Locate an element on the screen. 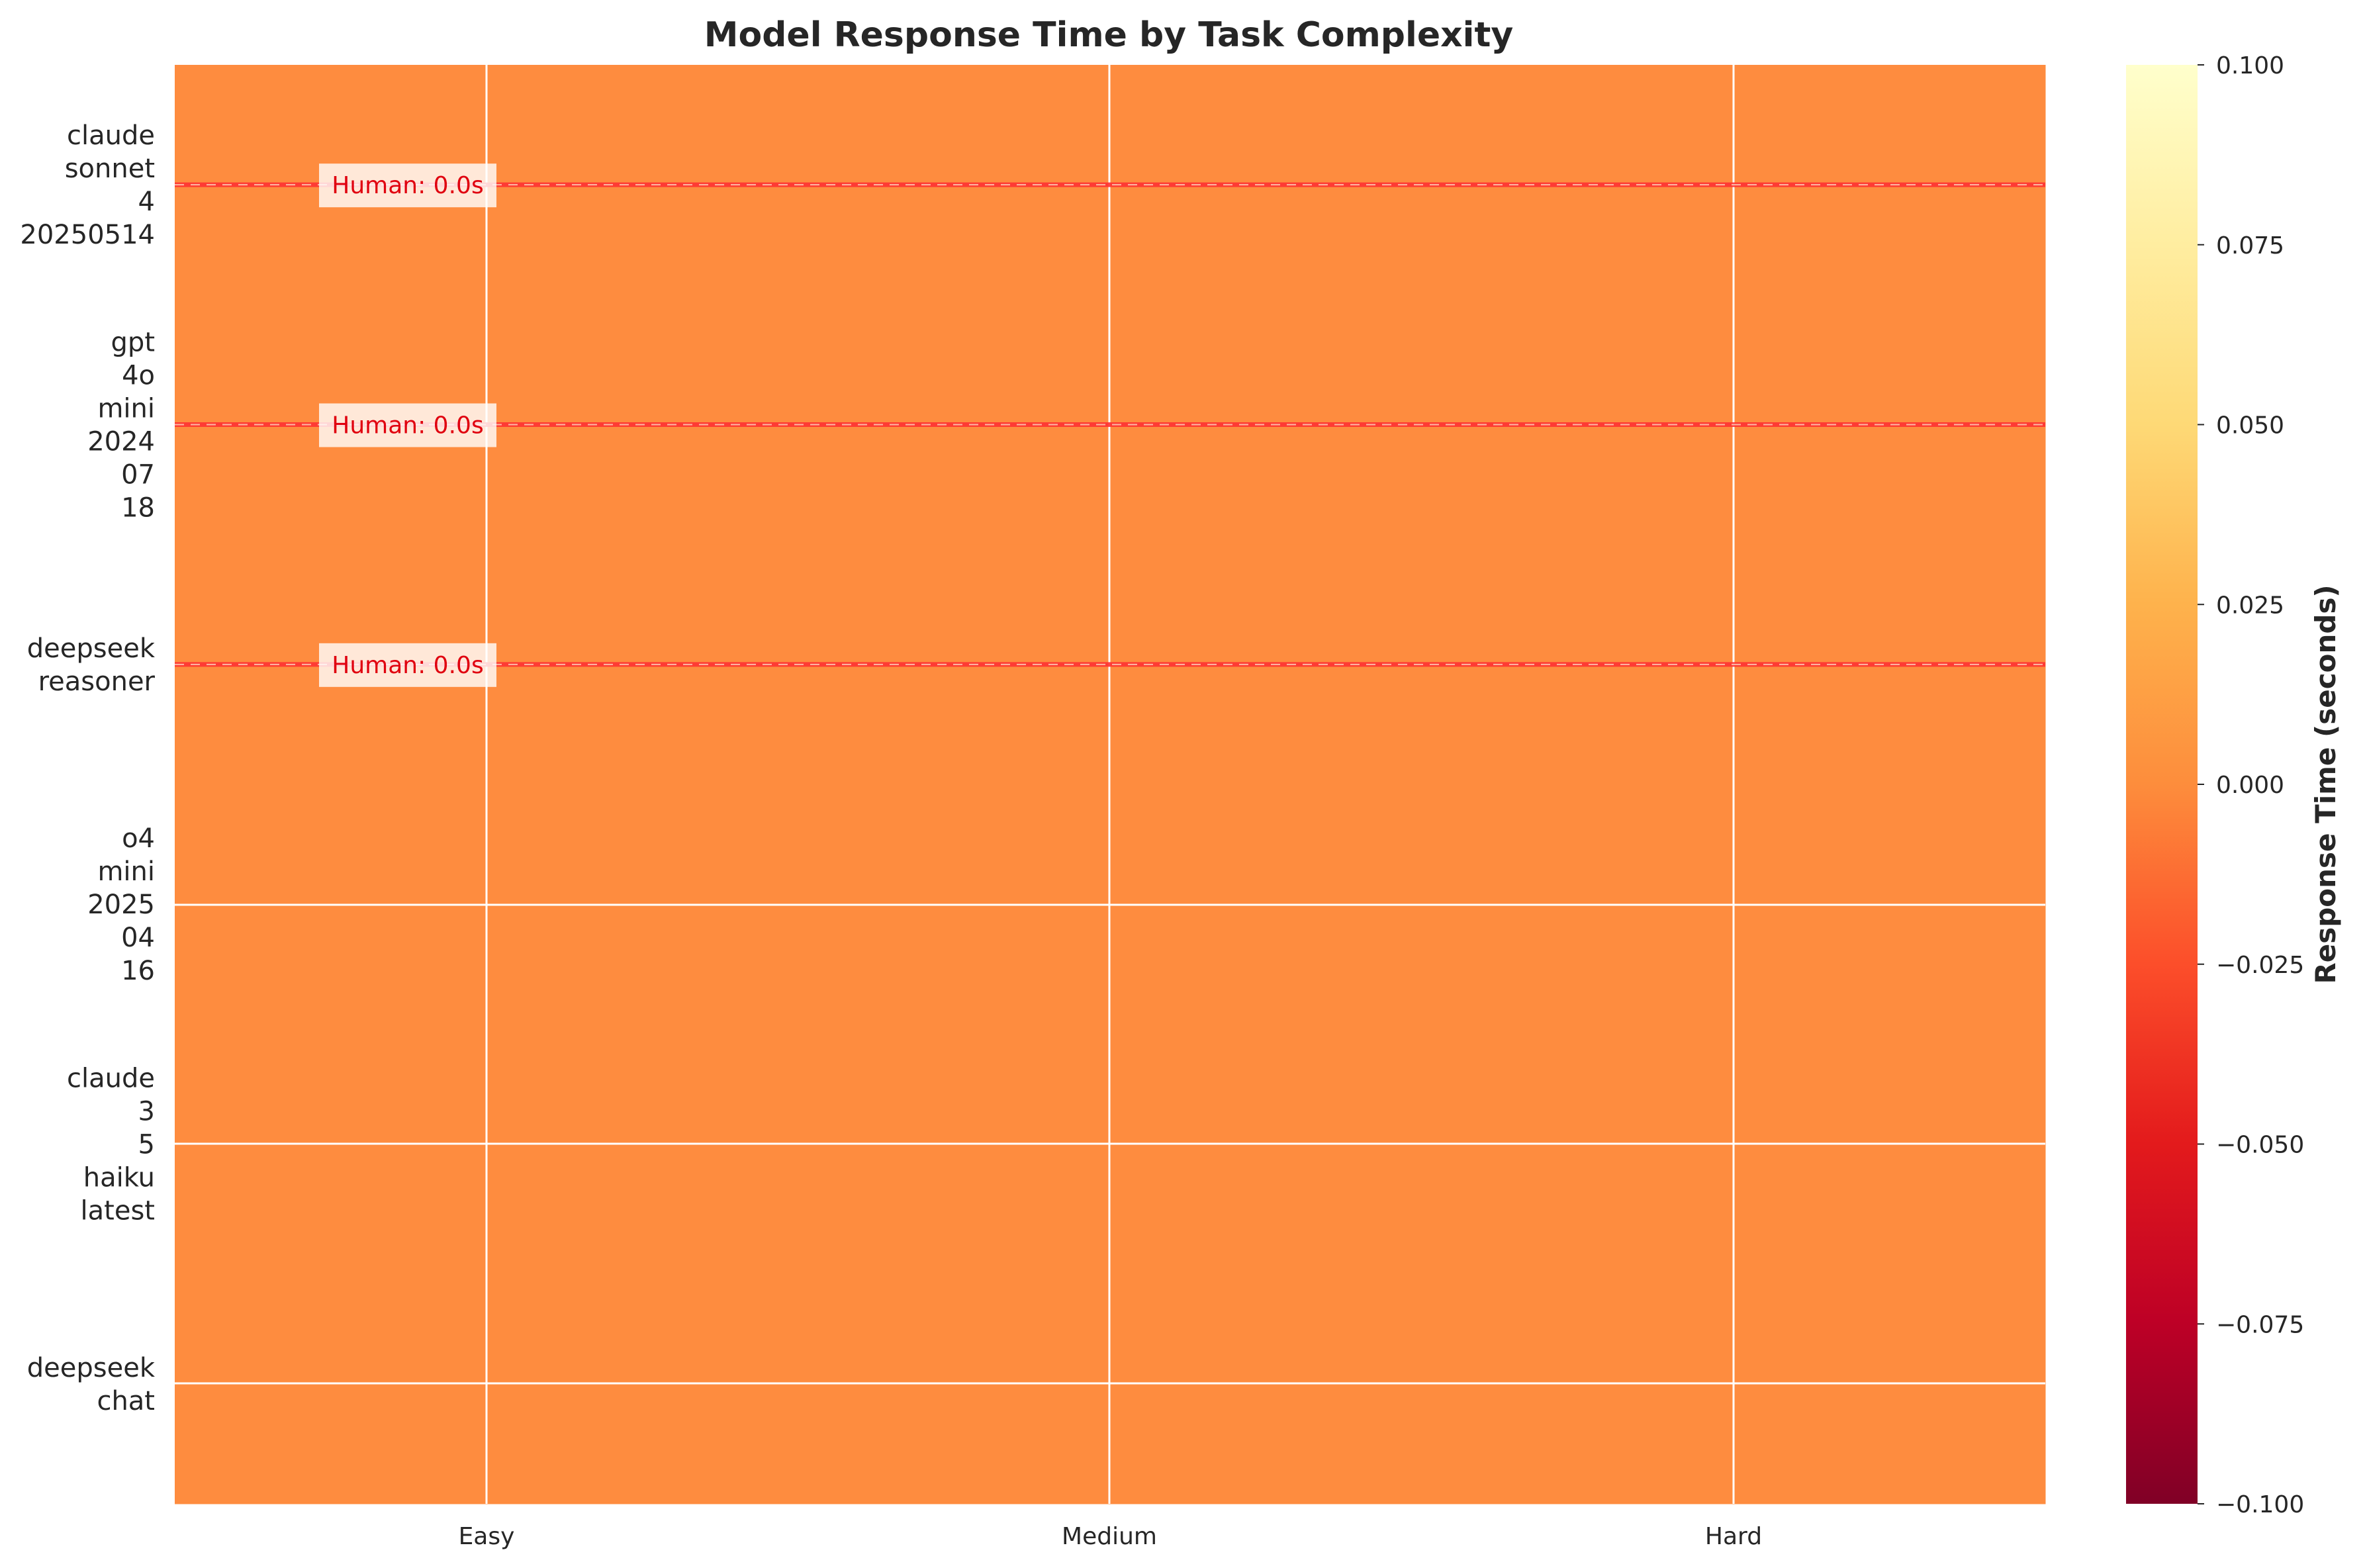  x-tick-label: Hard is located at coordinates (1734, 1536).